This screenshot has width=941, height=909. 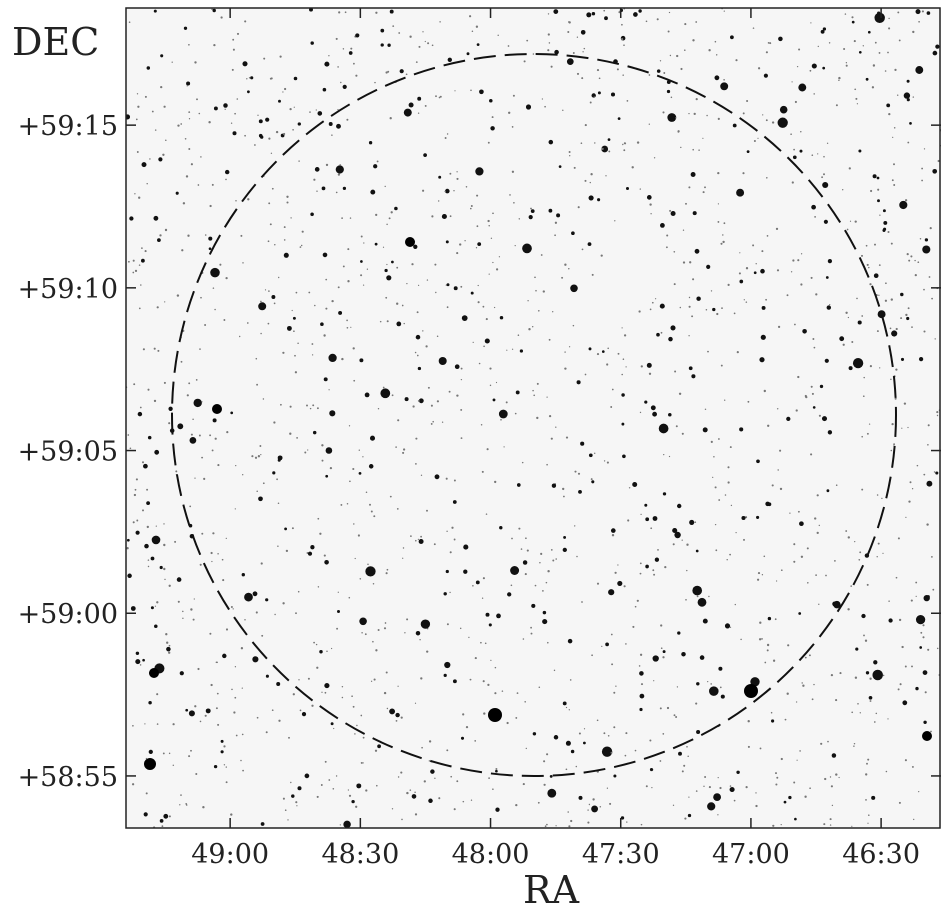 I want to click on x-tick-label: 47:00, so click(x=751, y=854).